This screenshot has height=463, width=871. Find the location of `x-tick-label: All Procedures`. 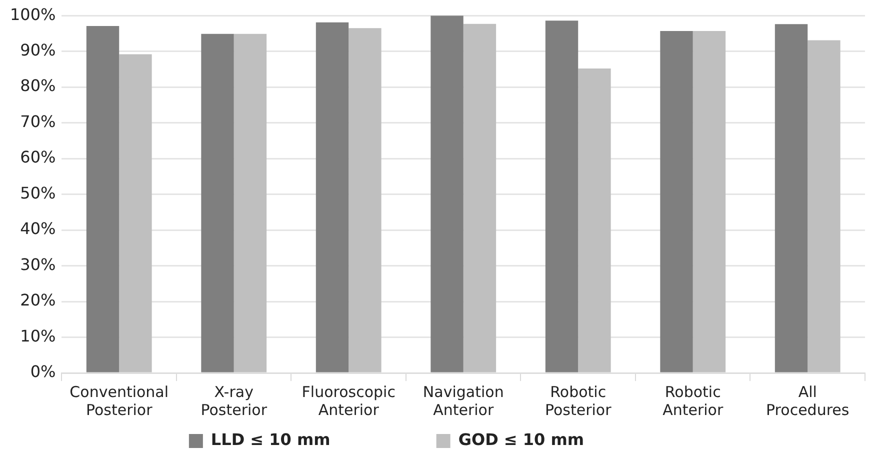

x-tick-label: All Procedures is located at coordinates (808, 400).